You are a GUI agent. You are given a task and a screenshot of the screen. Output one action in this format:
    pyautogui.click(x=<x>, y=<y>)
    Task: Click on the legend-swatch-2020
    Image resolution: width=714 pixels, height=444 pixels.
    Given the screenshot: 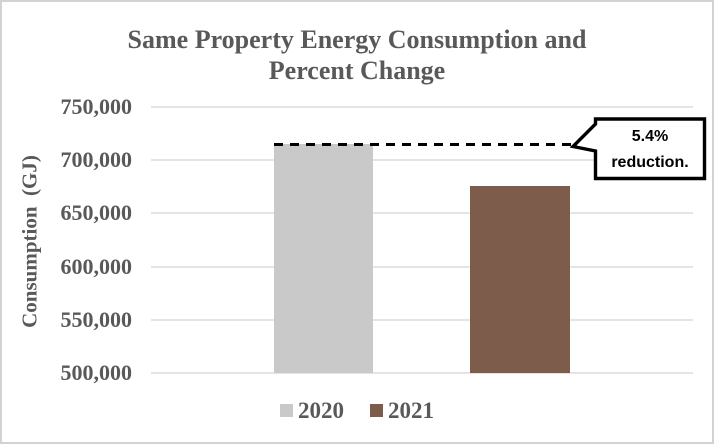 What is the action you would take?
    pyautogui.click(x=286, y=410)
    